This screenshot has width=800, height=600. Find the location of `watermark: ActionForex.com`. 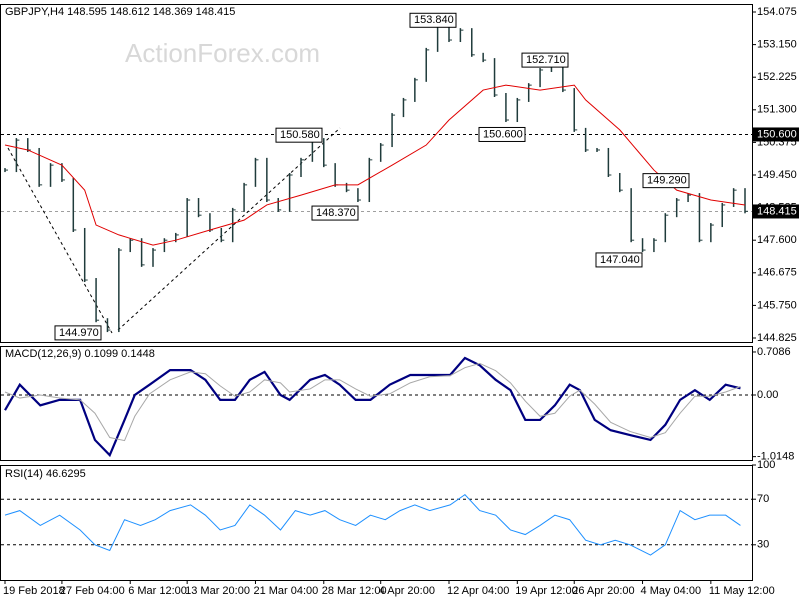

watermark: ActionForex.com is located at coordinates (222, 53).